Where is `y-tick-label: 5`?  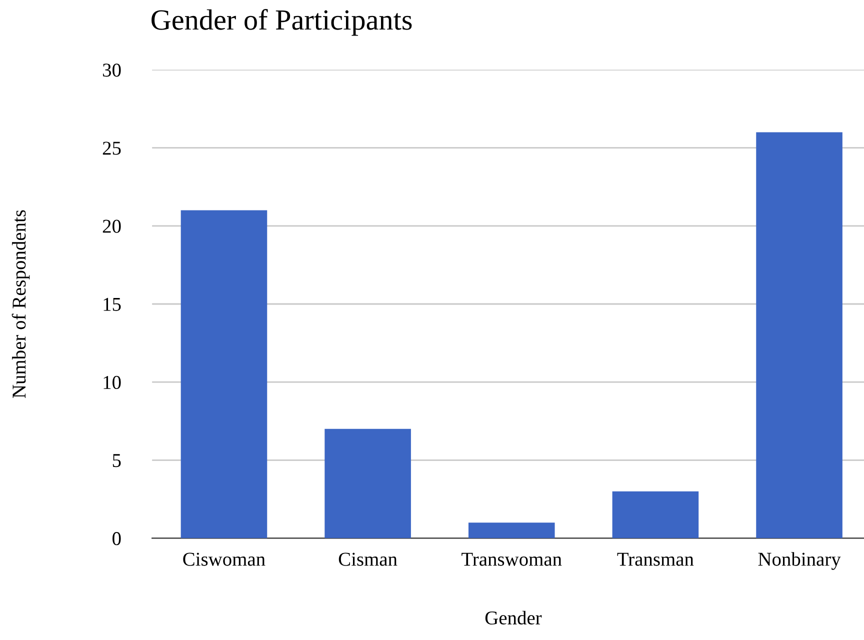
y-tick-label: 5 is located at coordinates (116, 461).